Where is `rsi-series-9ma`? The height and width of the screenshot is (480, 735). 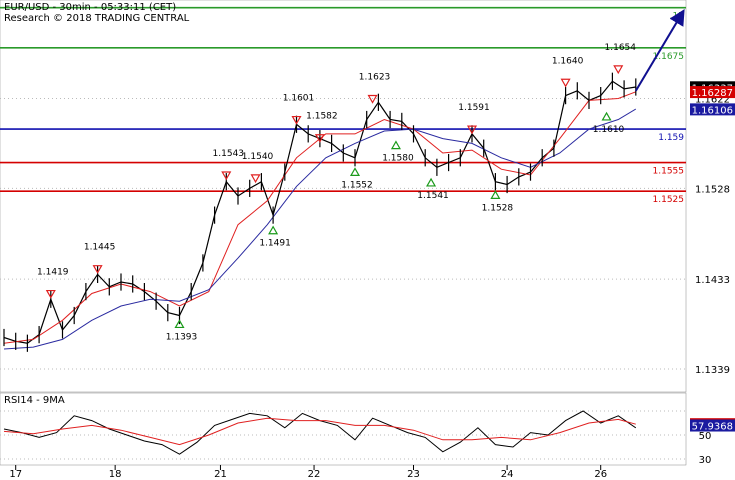 rsi-series-9ma is located at coordinates (319, 431).